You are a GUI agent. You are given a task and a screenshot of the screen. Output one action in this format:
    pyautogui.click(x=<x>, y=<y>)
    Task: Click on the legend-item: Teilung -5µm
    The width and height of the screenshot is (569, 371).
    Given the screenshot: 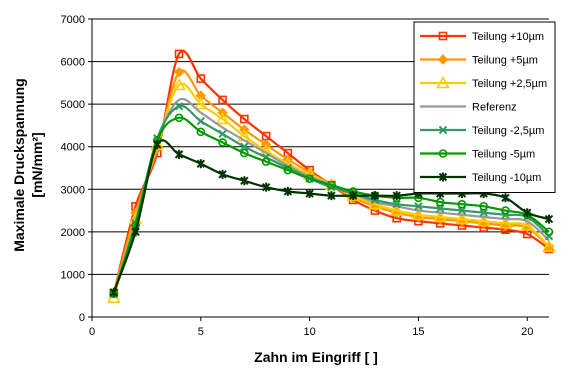 What is the action you would take?
    pyautogui.click(x=477, y=155)
    